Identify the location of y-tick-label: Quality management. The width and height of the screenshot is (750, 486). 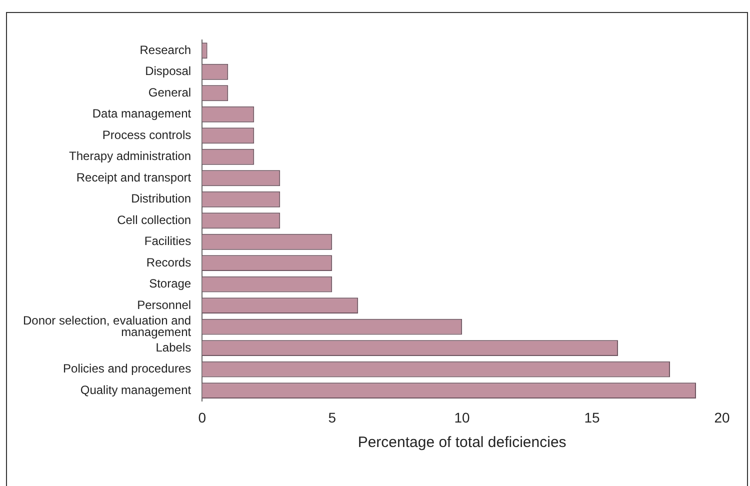
(136, 389).